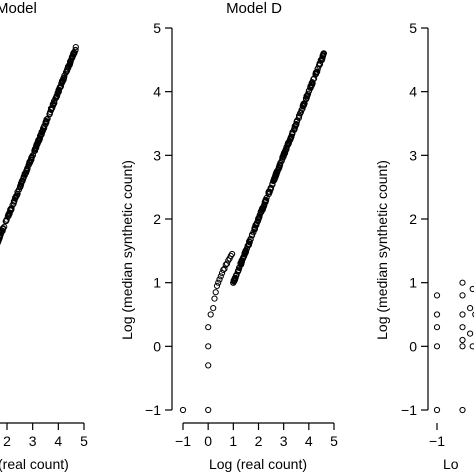 This screenshot has height=474, width=474. I want to click on panel-middle-x-axis: −1 0 1 2 3 4 5, so click(256, 435).